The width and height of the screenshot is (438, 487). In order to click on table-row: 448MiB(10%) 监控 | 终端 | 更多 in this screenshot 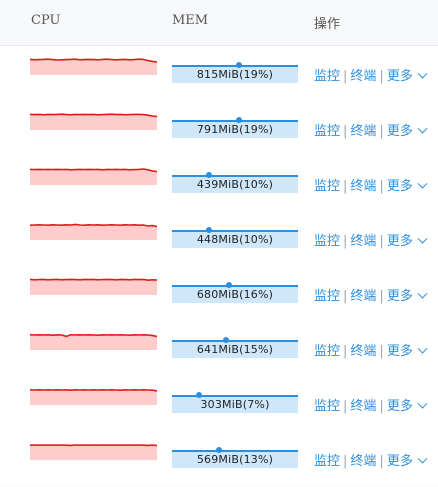, I will do `click(219, 239)`.